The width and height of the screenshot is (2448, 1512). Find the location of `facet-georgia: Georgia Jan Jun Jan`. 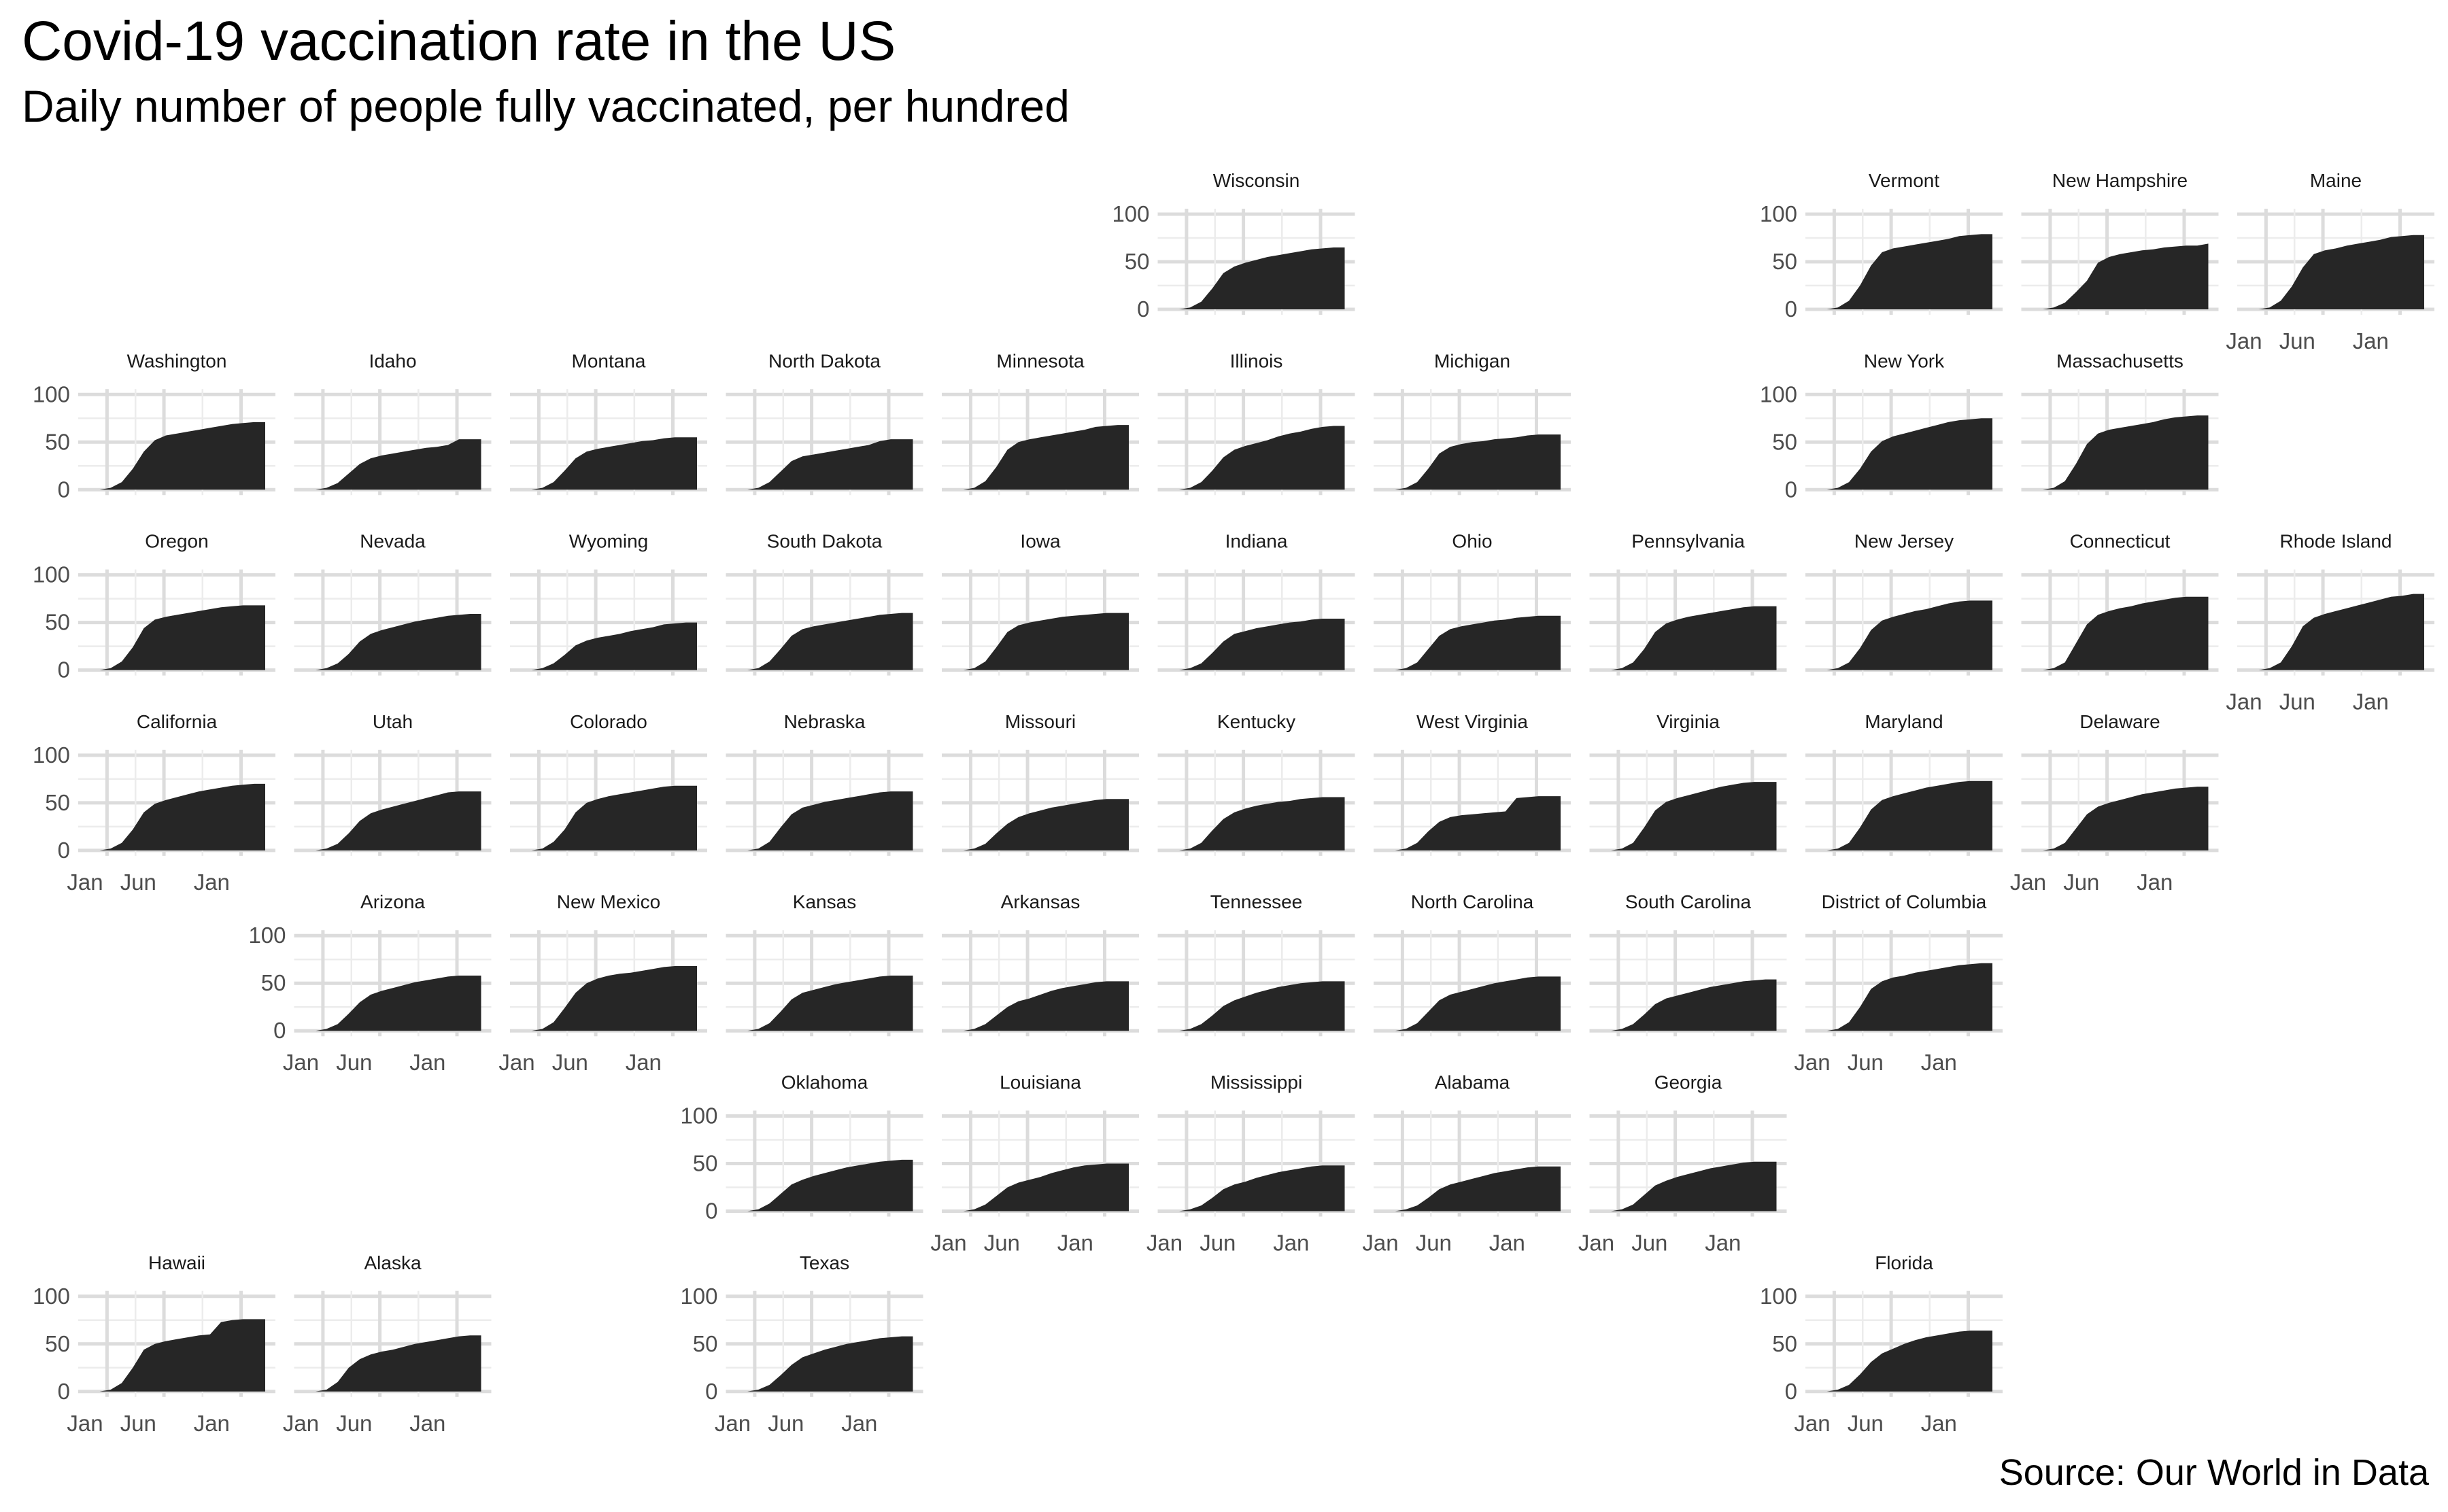

facet-georgia: Georgia Jan Jun Jan is located at coordinates (1683, 1164).